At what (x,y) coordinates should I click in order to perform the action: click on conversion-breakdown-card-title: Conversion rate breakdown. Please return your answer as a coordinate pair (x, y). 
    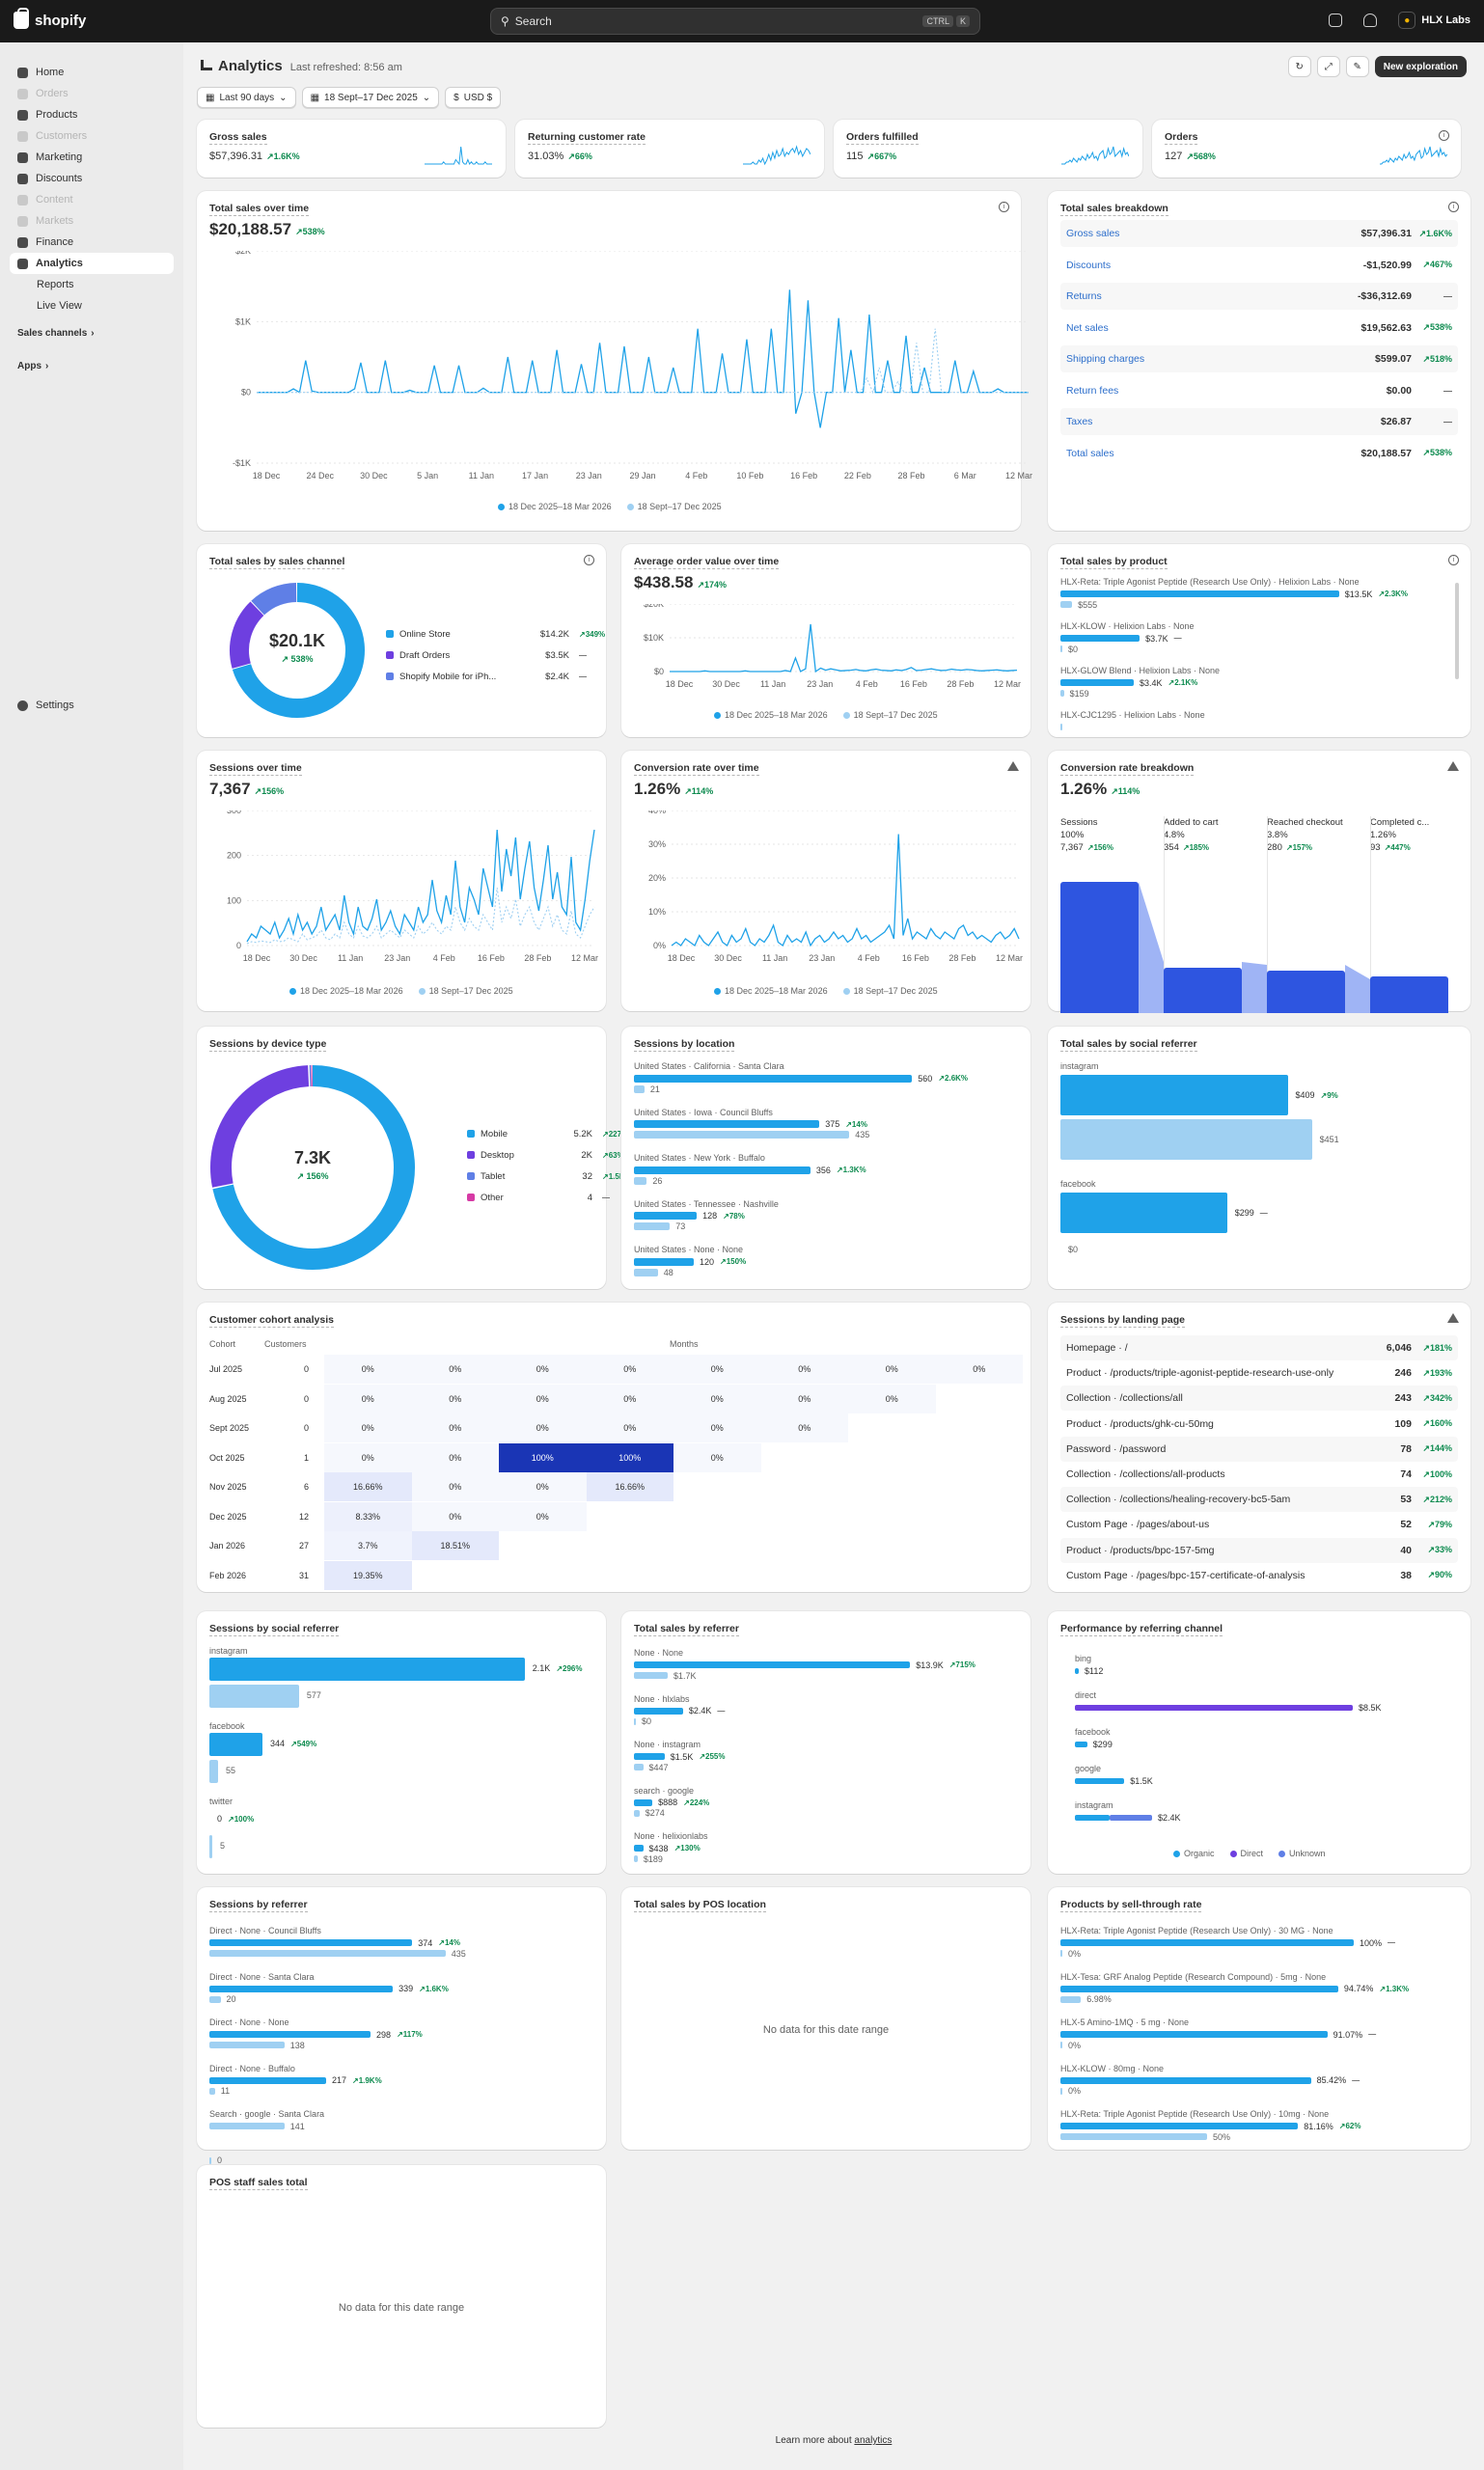
    Looking at the image, I should click on (1127, 769).